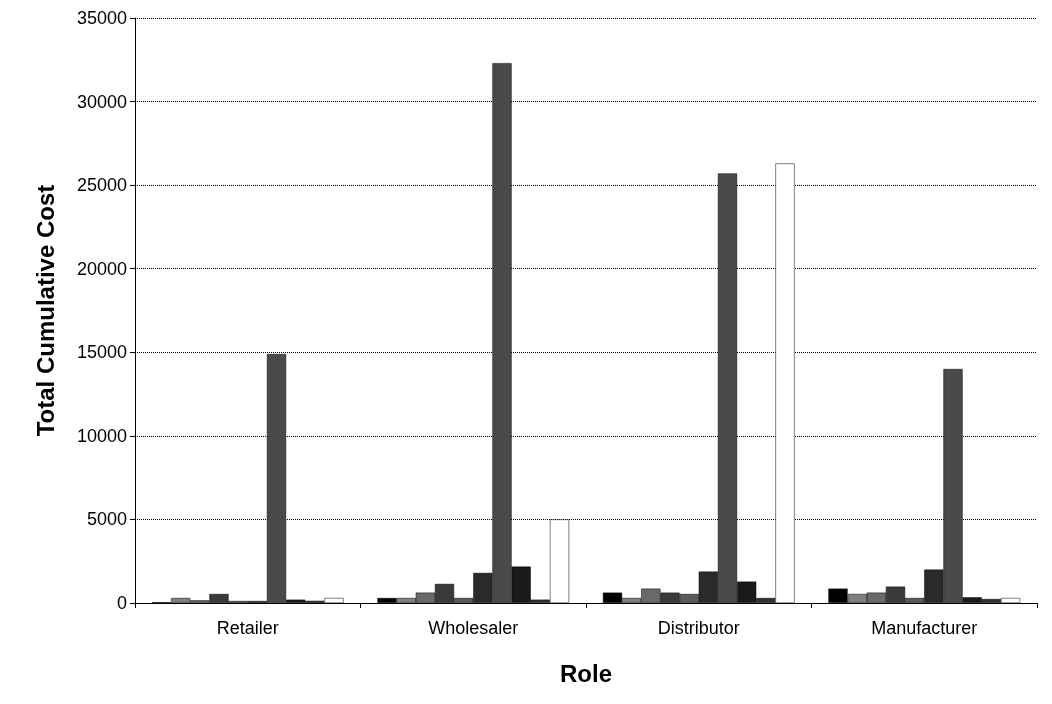 This screenshot has width=1052, height=704. Describe the element at coordinates (106, 519) in the screenshot. I see `y-tick-label: 5000` at that location.